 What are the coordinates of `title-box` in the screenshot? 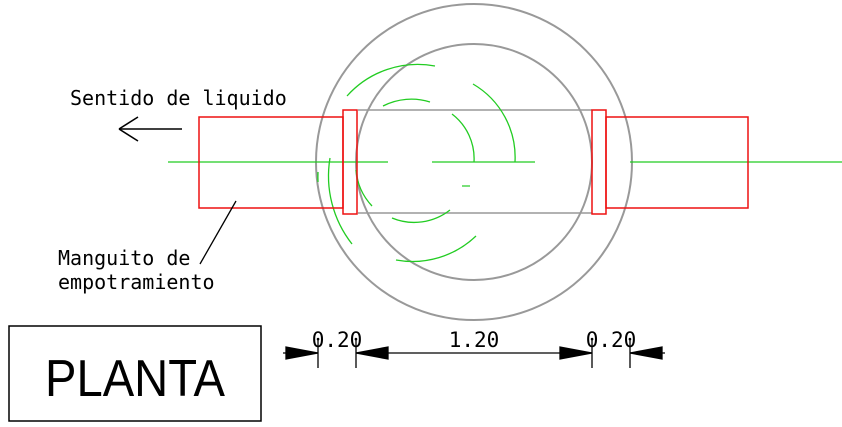 It's located at (135, 373).